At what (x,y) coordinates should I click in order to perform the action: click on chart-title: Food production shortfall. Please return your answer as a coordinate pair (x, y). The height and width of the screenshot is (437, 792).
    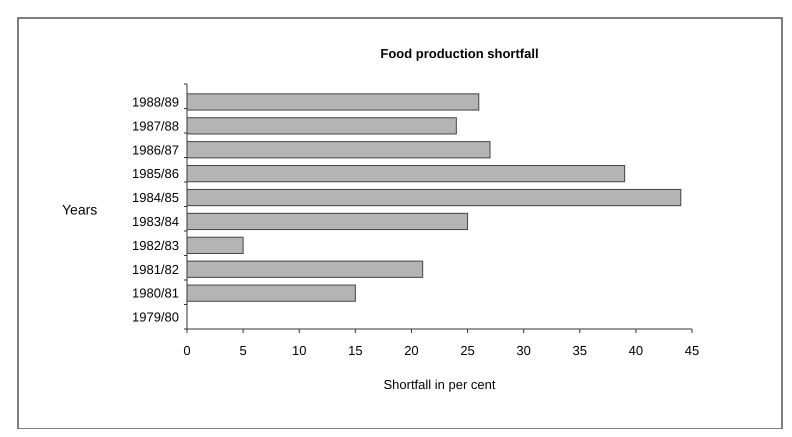
    Looking at the image, I should click on (459, 53).